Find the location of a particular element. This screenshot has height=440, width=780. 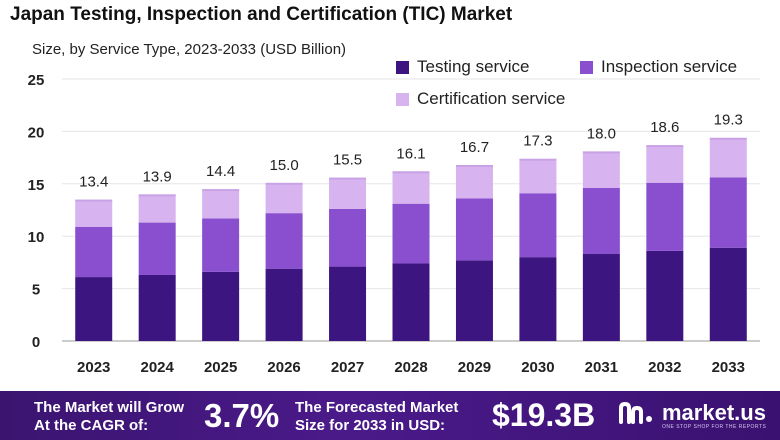

x-tick-label: 2030 is located at coordinates (537, 367).